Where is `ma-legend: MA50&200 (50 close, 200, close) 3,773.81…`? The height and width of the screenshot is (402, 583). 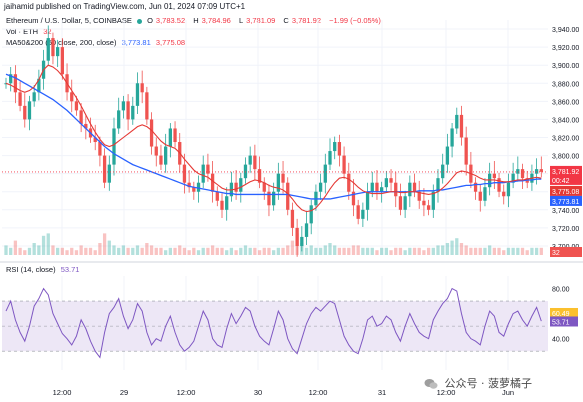
ma-legend: MA50&200 (50 close, 200, close) 3,773.81… is located at coordinates (97, 42).